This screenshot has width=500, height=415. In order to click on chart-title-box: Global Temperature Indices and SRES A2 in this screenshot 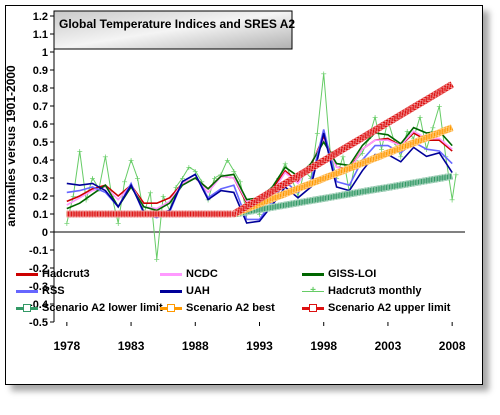, I will do `click(174, 30)`.